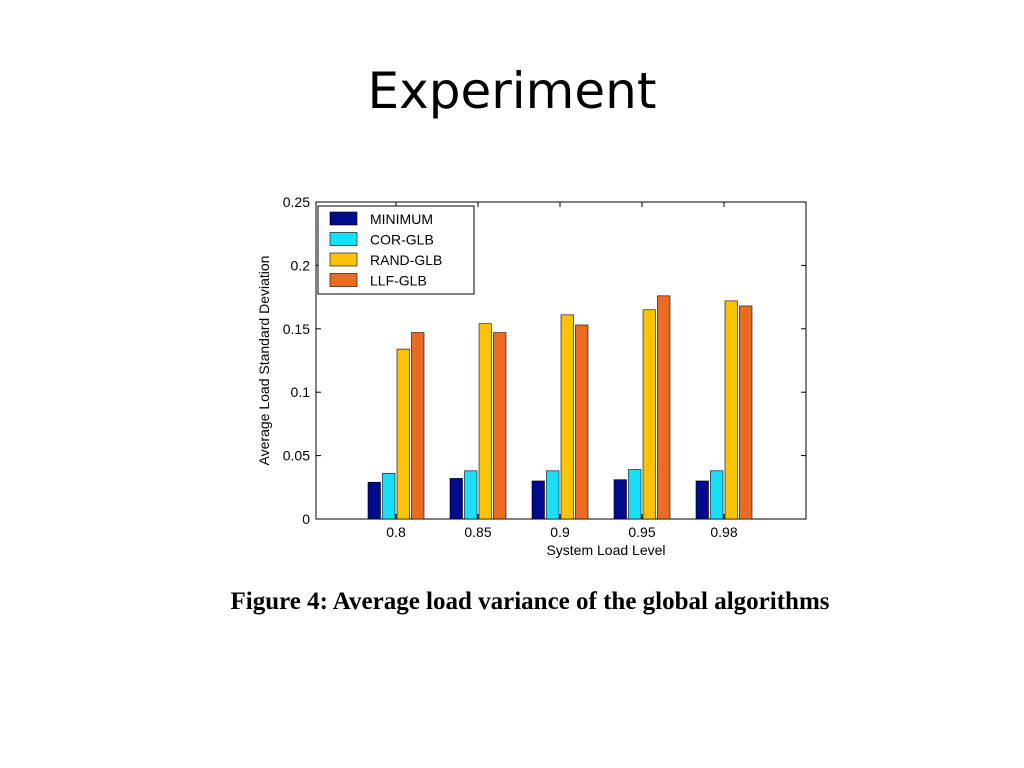 The height and width of the screenshot is (768, 1024). Describe the element at coordinates (264, 361) in the screenshot. I see `y-axis-label: Average Load Standard Deviation` at that location.